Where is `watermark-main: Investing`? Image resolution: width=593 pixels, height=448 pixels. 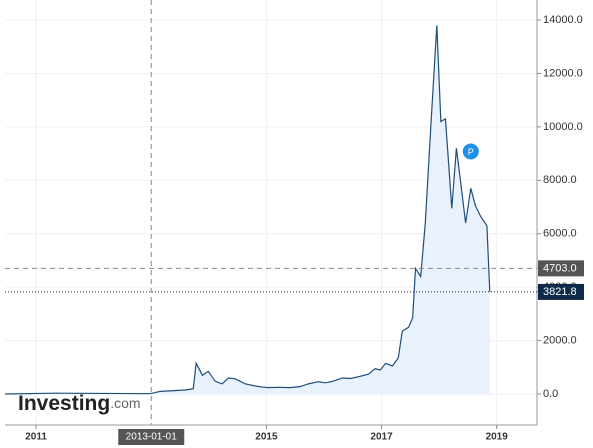 watermark-main: Investing is located at coordinates (64, 403).